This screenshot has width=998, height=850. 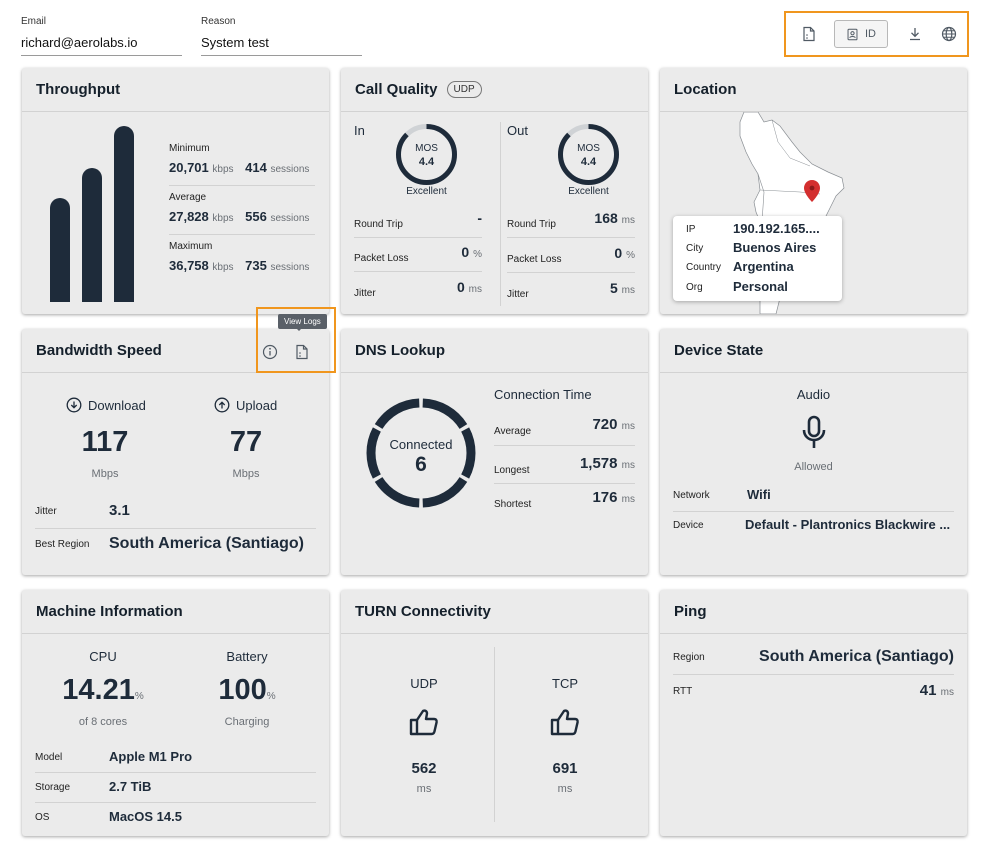 I want to click on info-label: City, so click(x=695, y=248).